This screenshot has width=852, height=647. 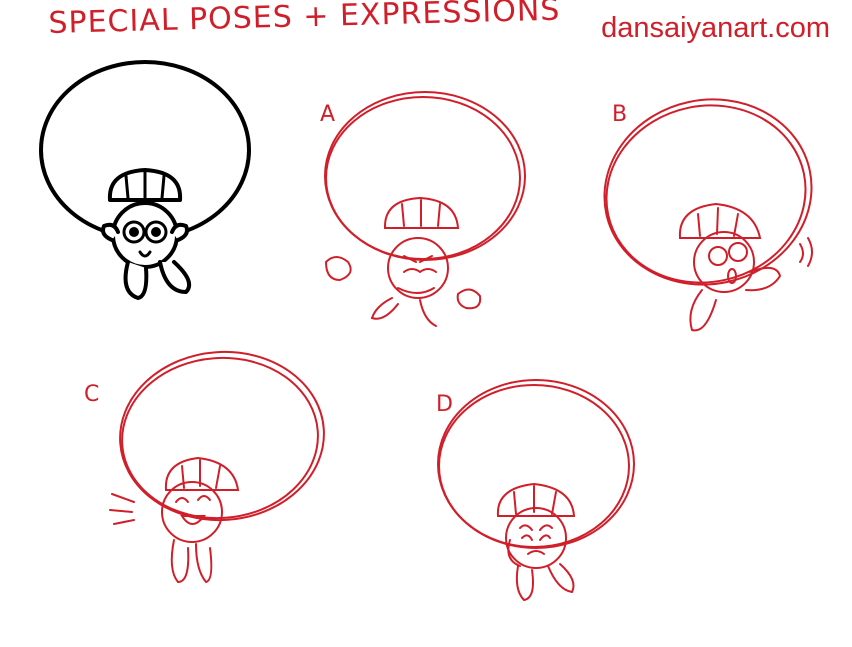 What do you see at coordinates (708, 215) in the screenshot?
I see `character-sketch-b-shocked` at bounding box center [708, 215].